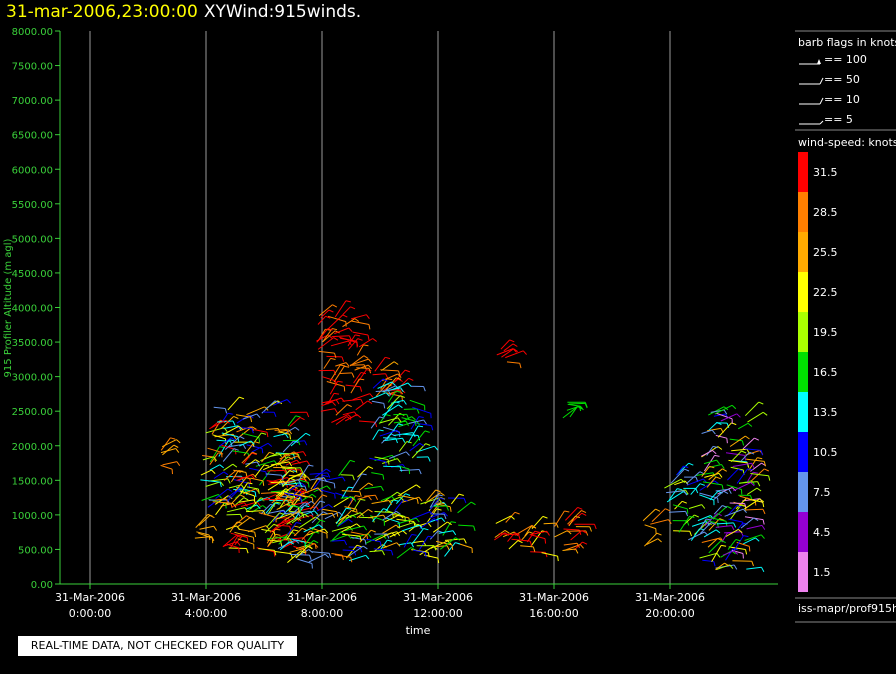  I want to click on speed-legend-label: 10.5, so click(825, 452).